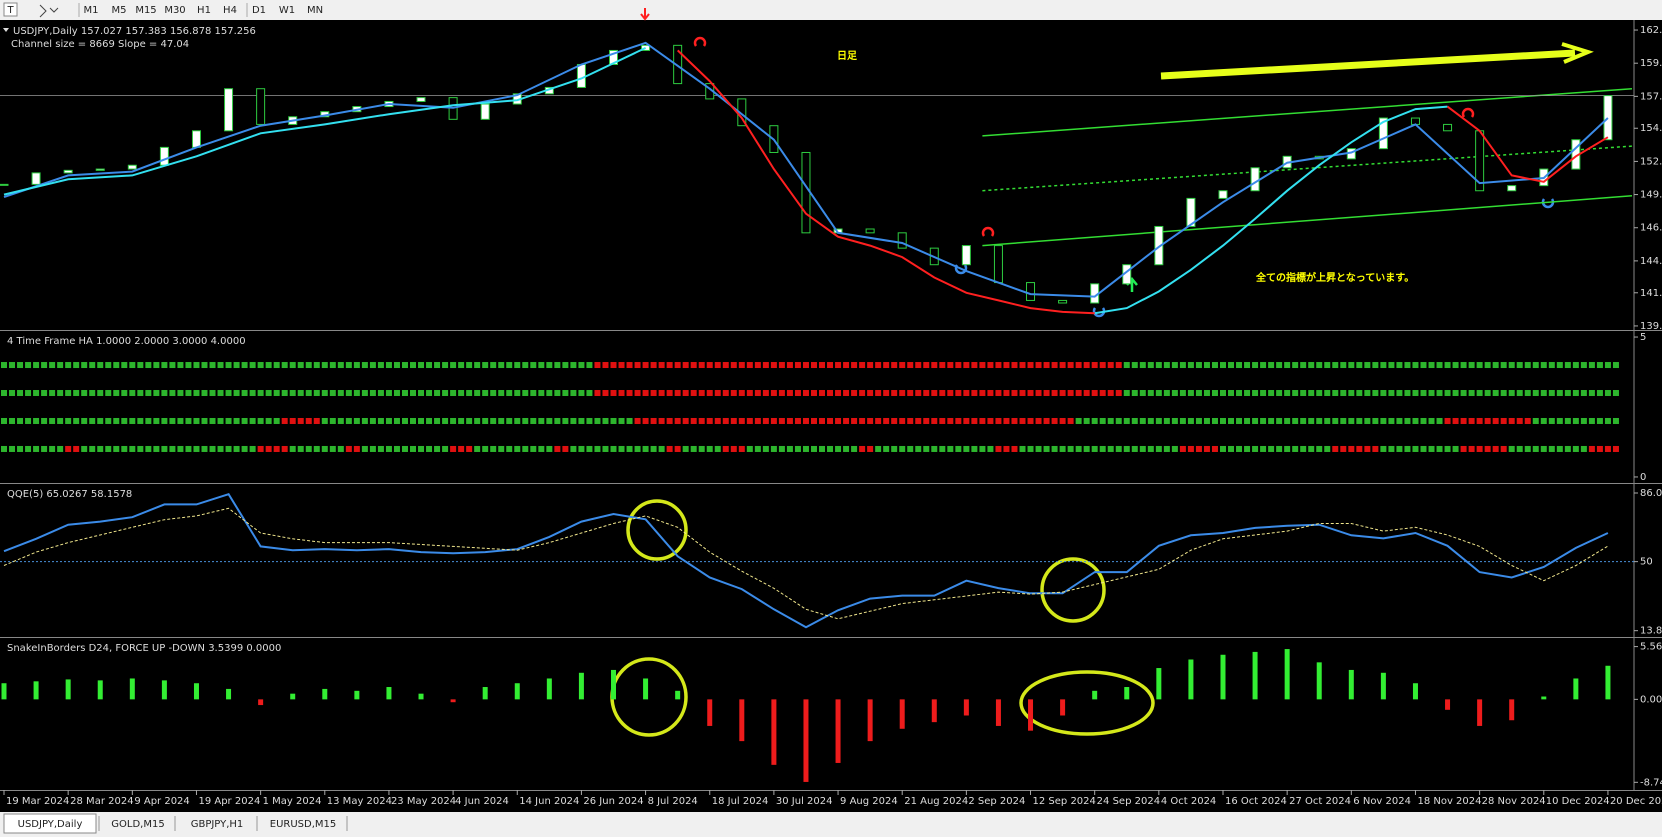 This screenshot has height=837, width=1662. I want to click on tab-label: GBPJPY,H1, so click(217, 824).